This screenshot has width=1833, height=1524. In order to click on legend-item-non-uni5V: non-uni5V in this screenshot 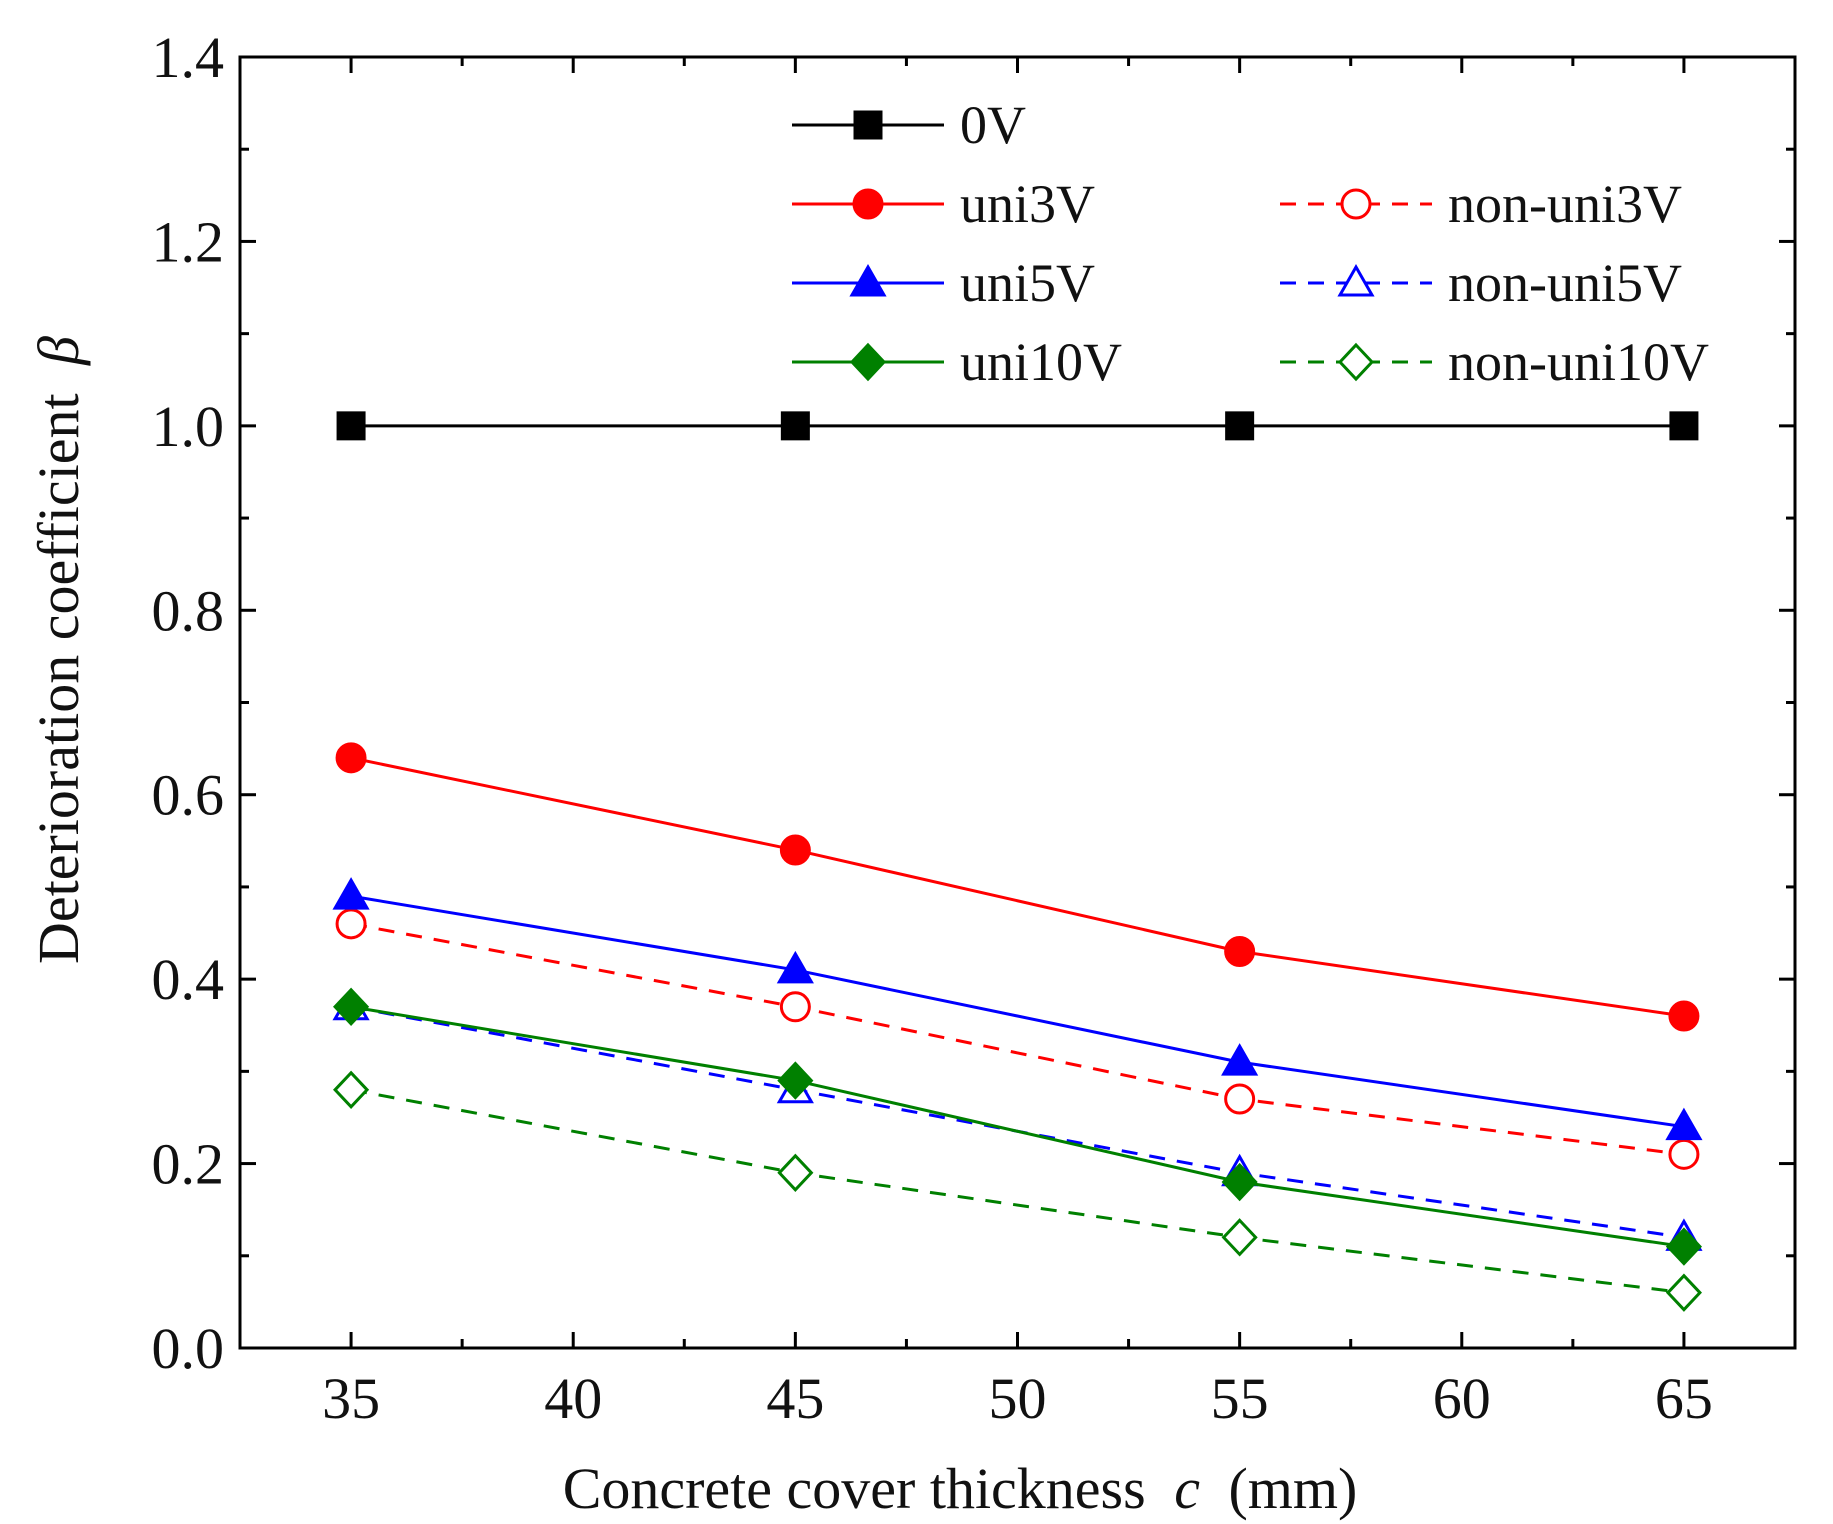, I will do `click(1481, 283)`.